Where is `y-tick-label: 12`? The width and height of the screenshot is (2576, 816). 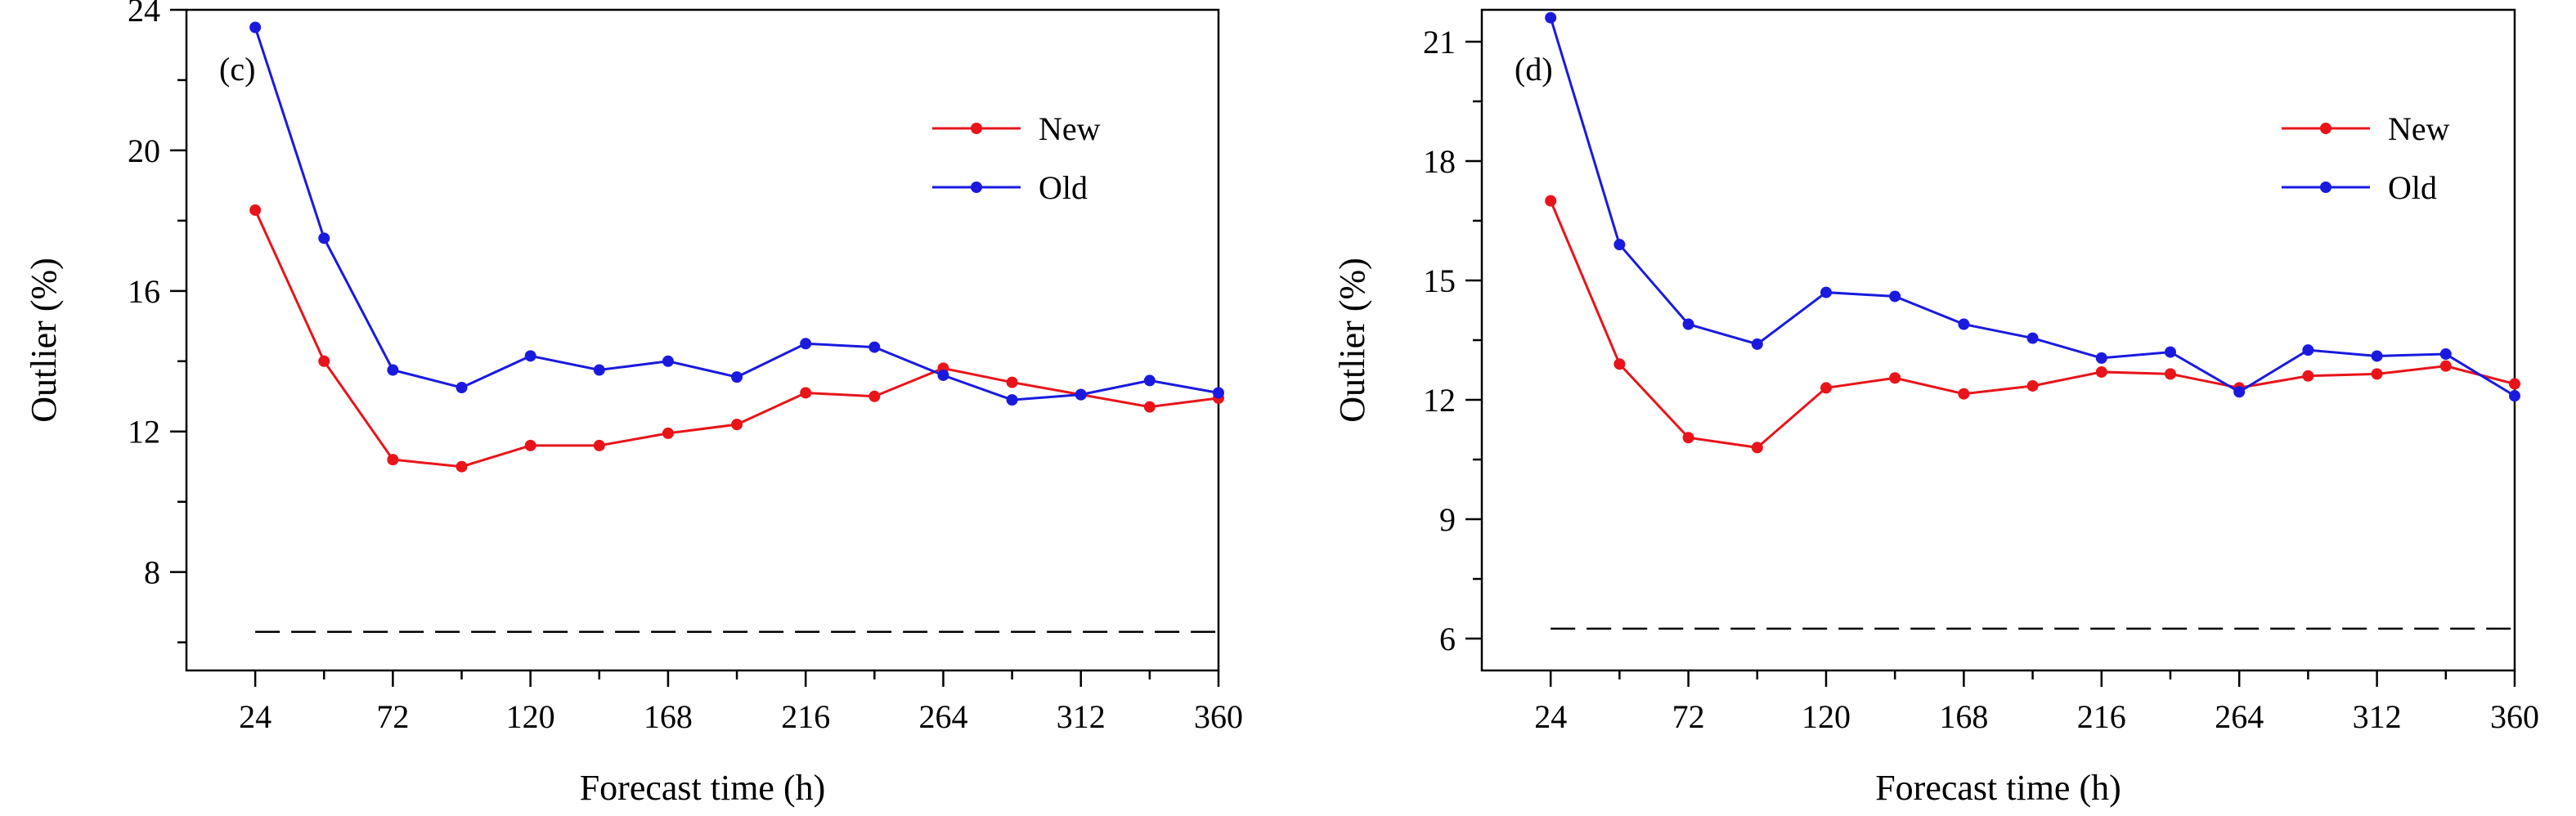 y-tick-label: 12 is located at coordinates (1439, 401).